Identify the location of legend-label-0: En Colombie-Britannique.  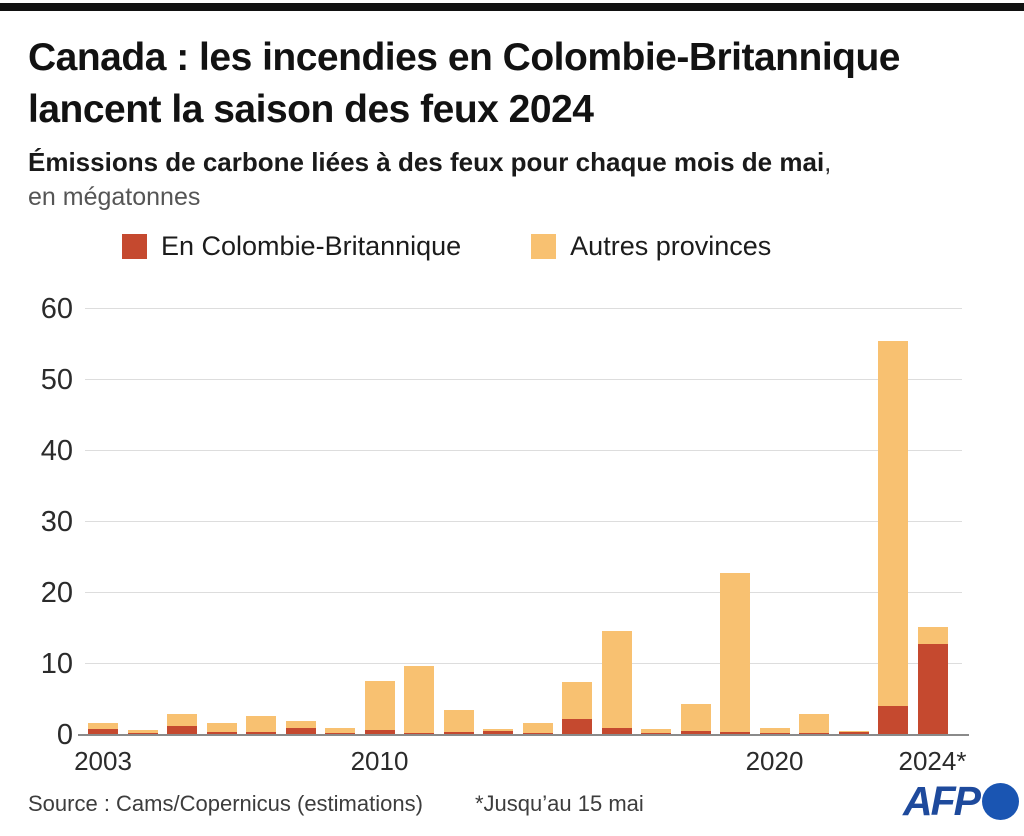
(311, 246).